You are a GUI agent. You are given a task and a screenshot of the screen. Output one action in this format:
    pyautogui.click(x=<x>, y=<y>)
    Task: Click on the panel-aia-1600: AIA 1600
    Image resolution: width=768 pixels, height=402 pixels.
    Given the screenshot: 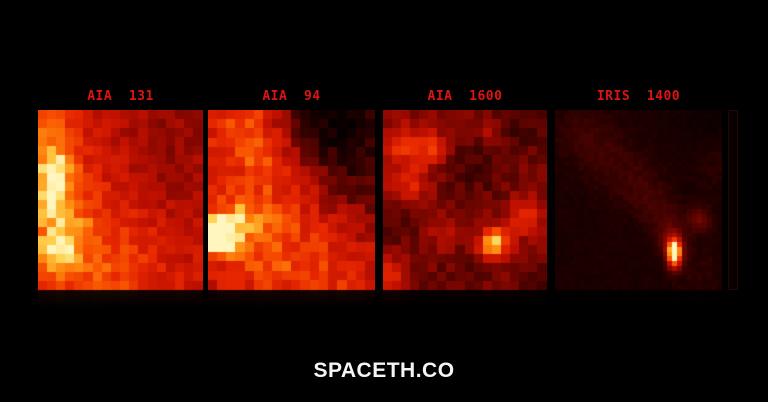 What is the action you would take?
    pyautogui.click(x=465, y=198)
    